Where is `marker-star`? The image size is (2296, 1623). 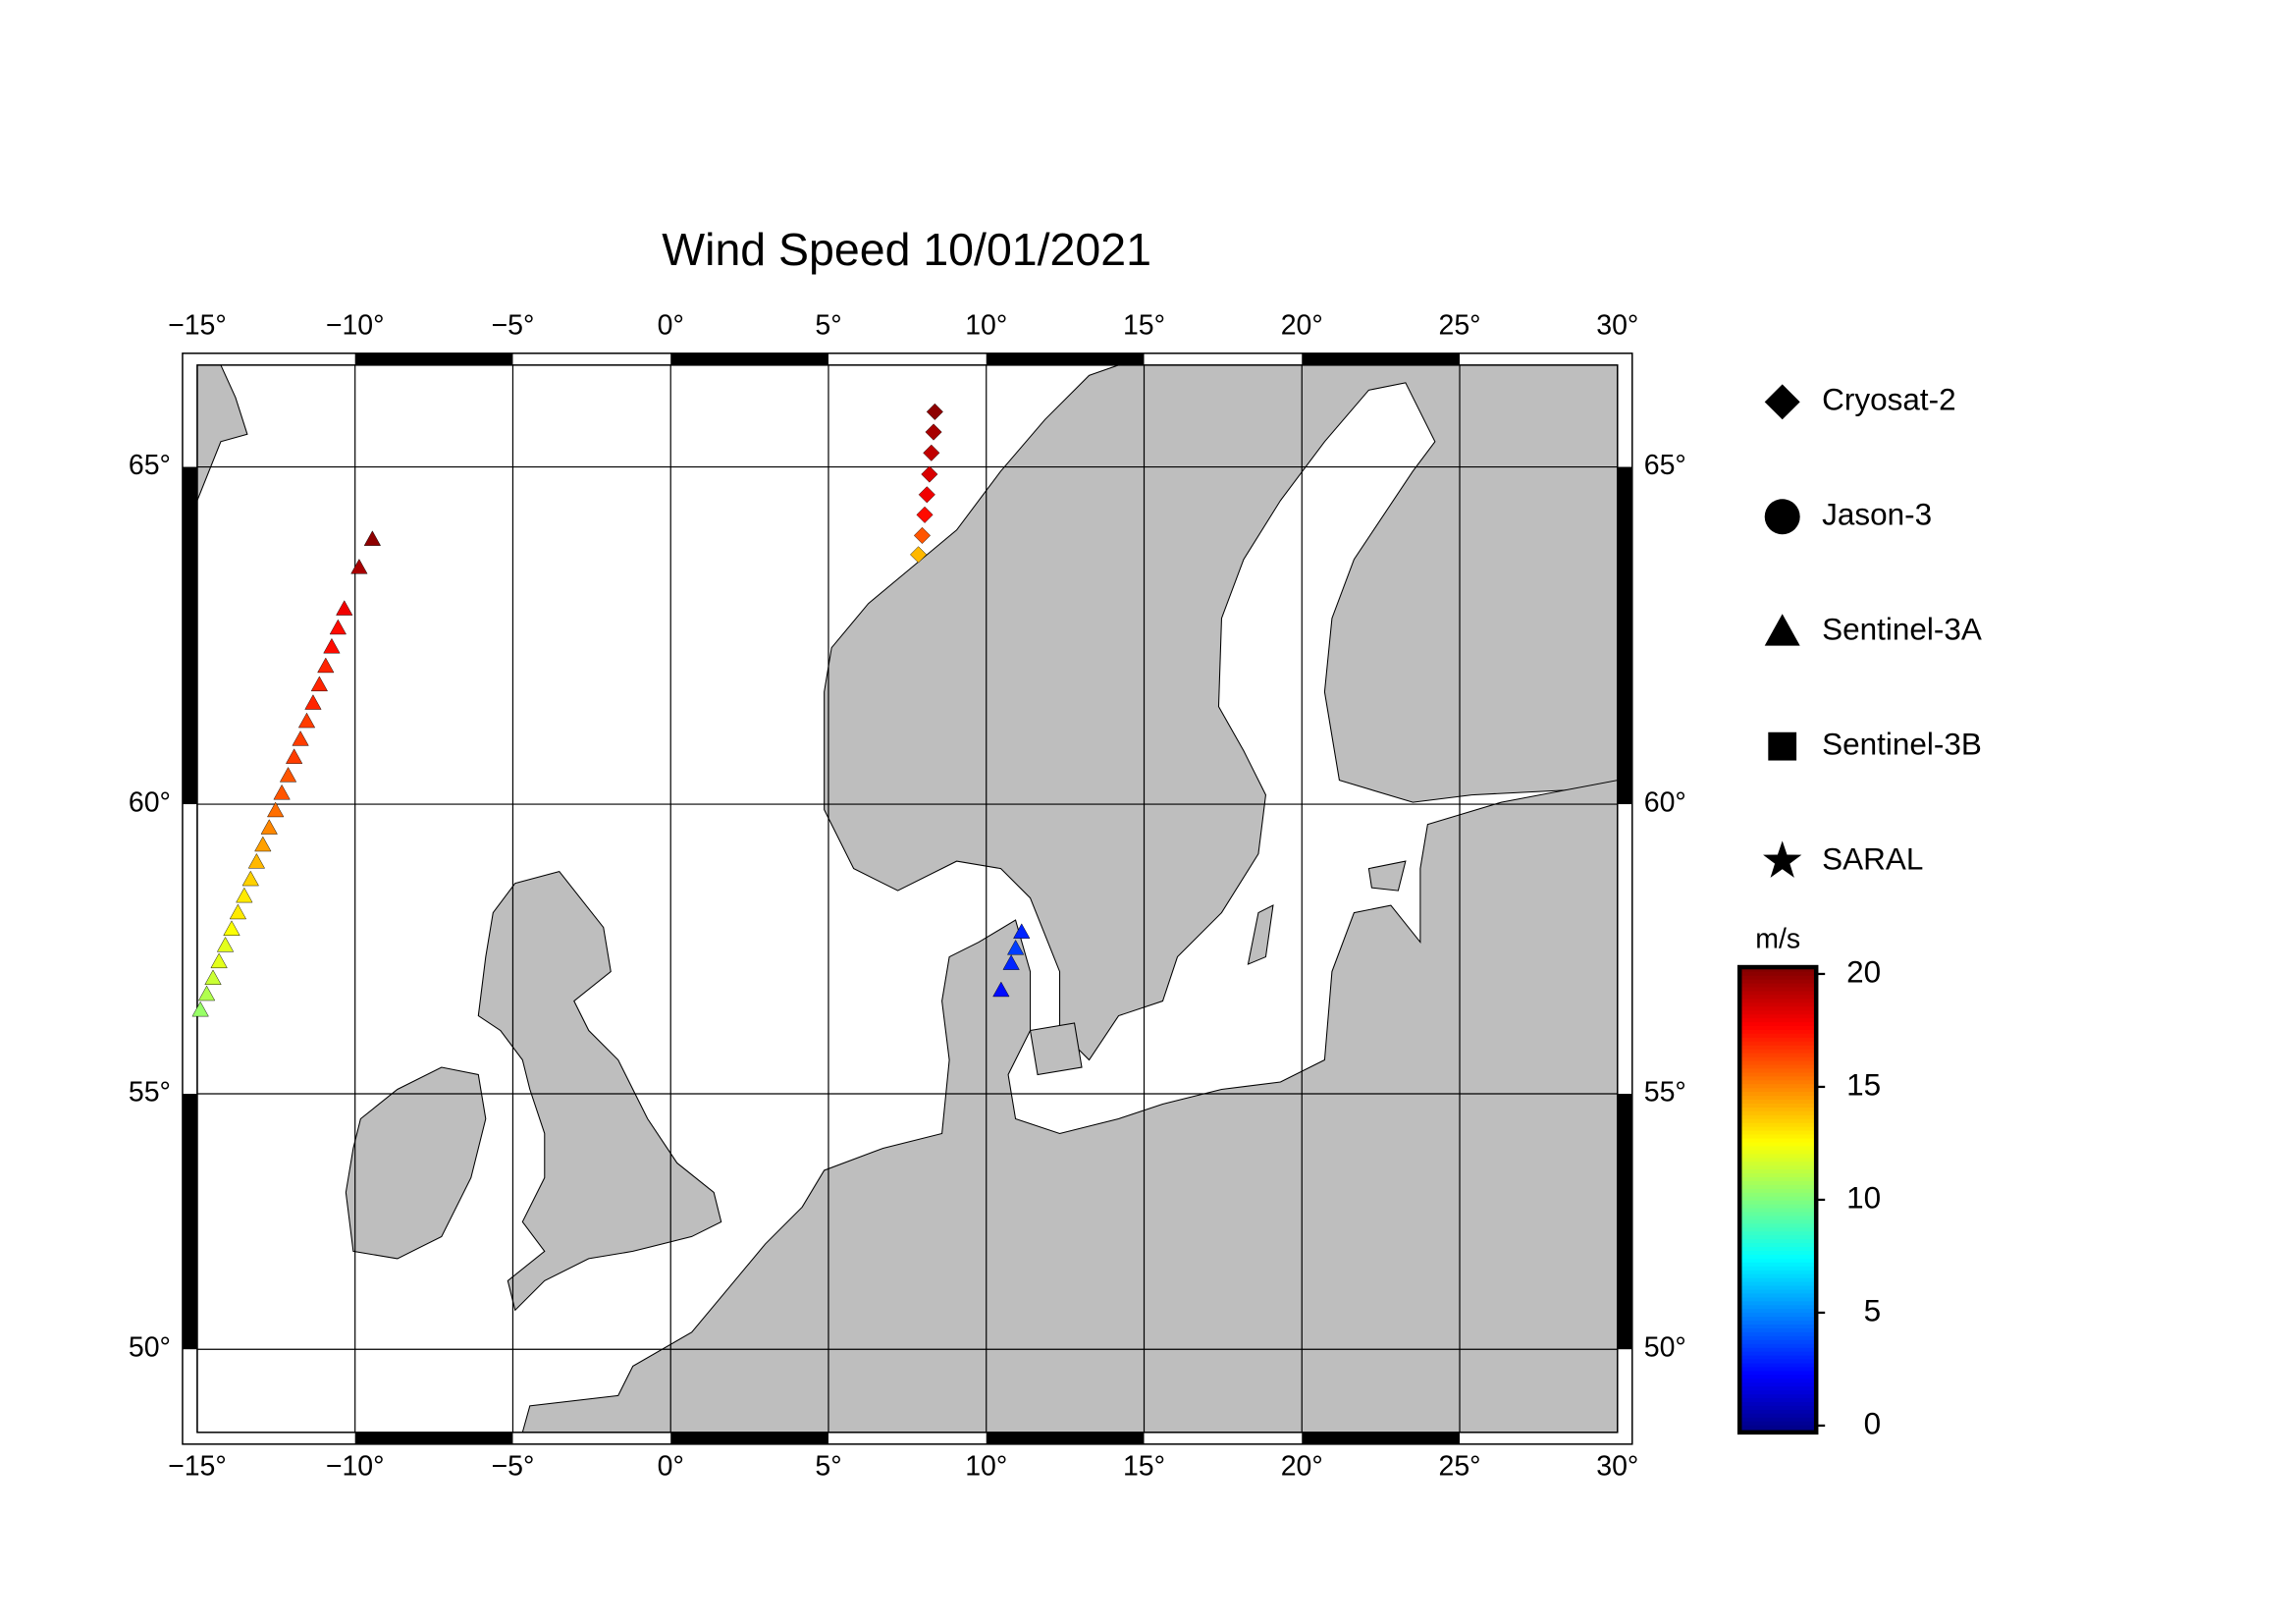
marker-star is located at coordinates (1782, 859).